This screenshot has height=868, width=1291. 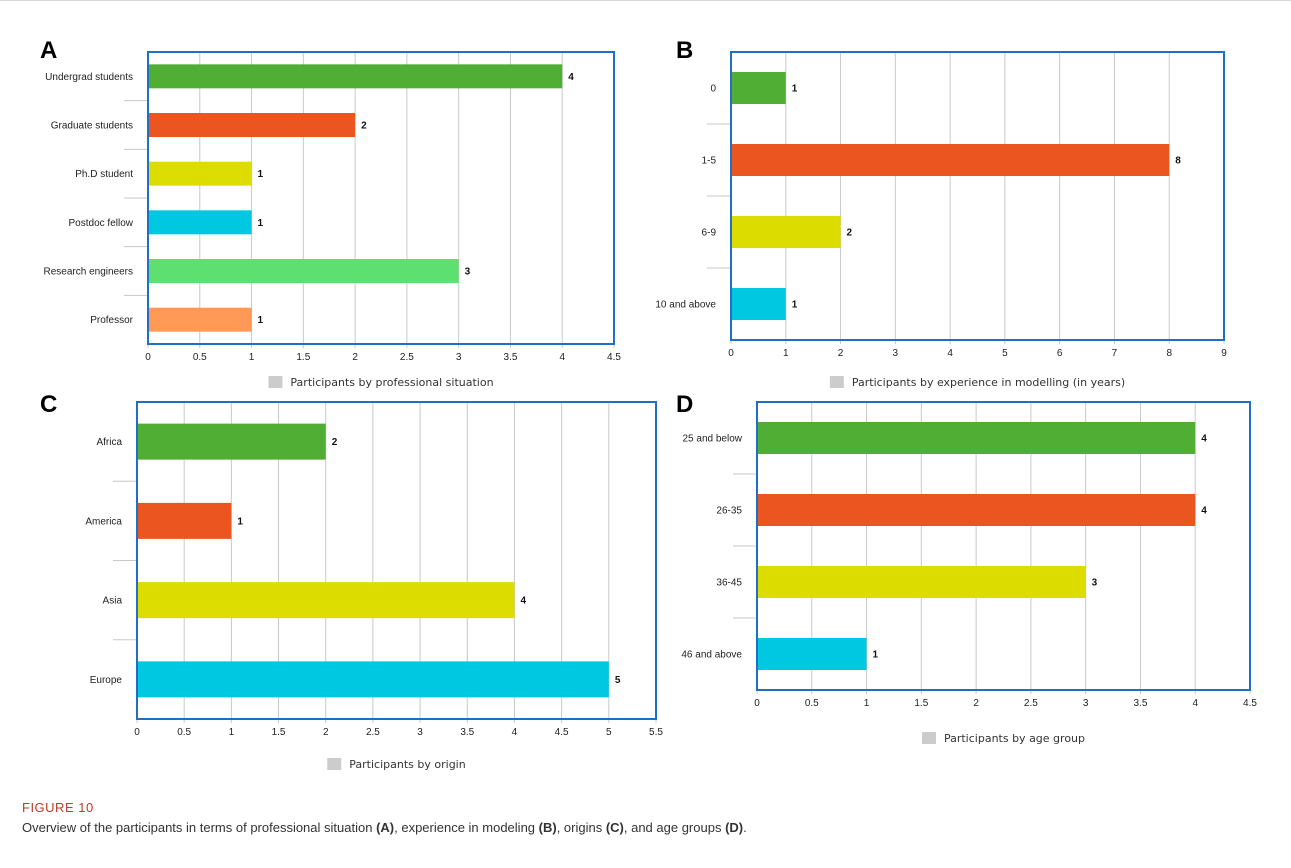 What do you see at coordinates (674, 827) in the screenshot?
I see `caption-fragment: , and age groups` at bounding box center [674, 827].